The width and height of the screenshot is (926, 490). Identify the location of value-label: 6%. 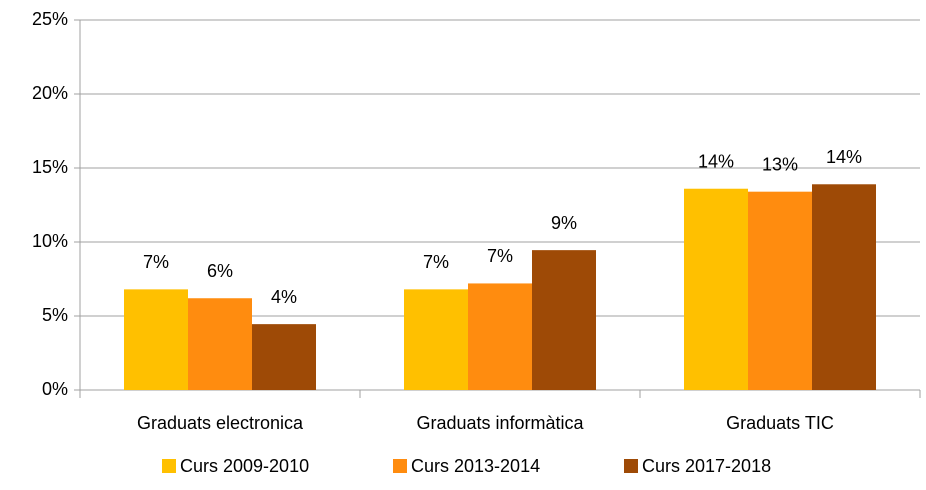
(220, 271).